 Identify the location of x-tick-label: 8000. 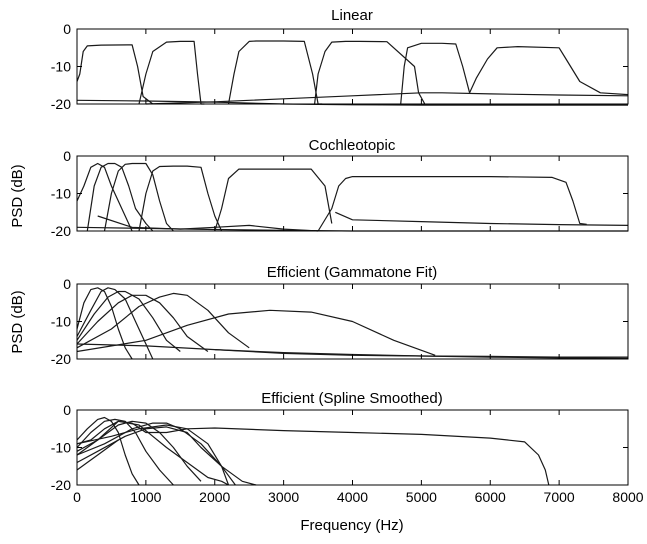
(627, 497).